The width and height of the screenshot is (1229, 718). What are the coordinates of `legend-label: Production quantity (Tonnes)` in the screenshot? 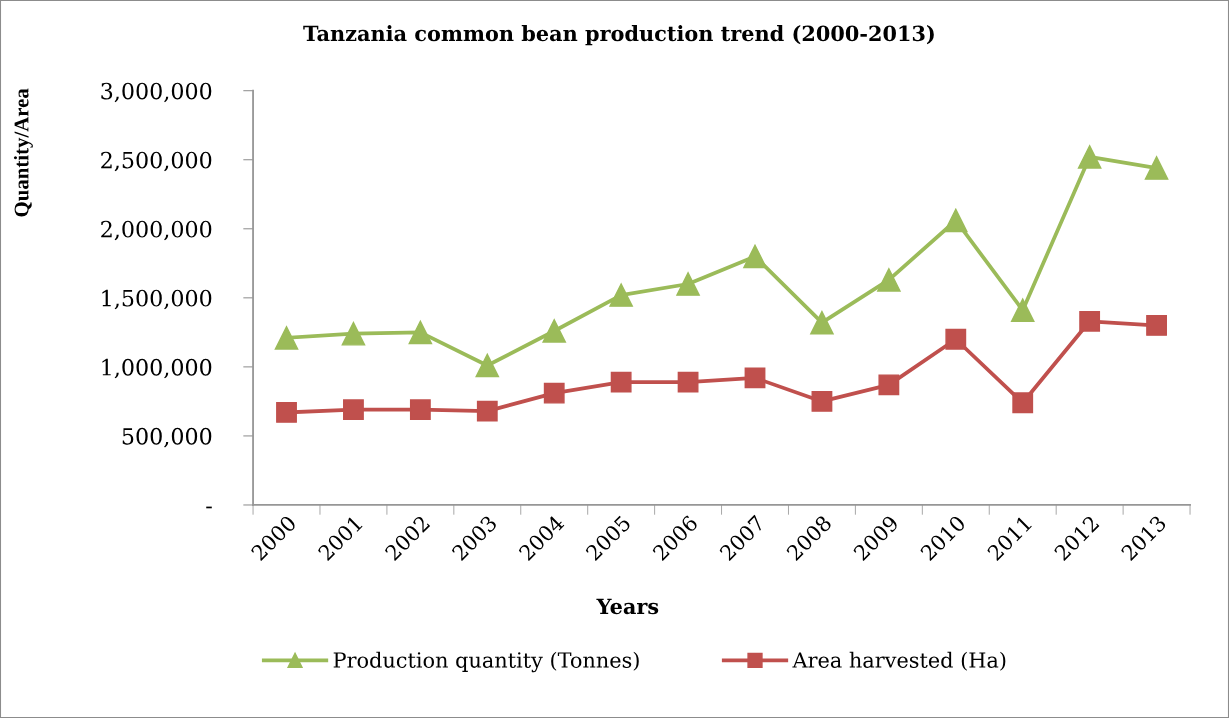 It's located at (486, 662).